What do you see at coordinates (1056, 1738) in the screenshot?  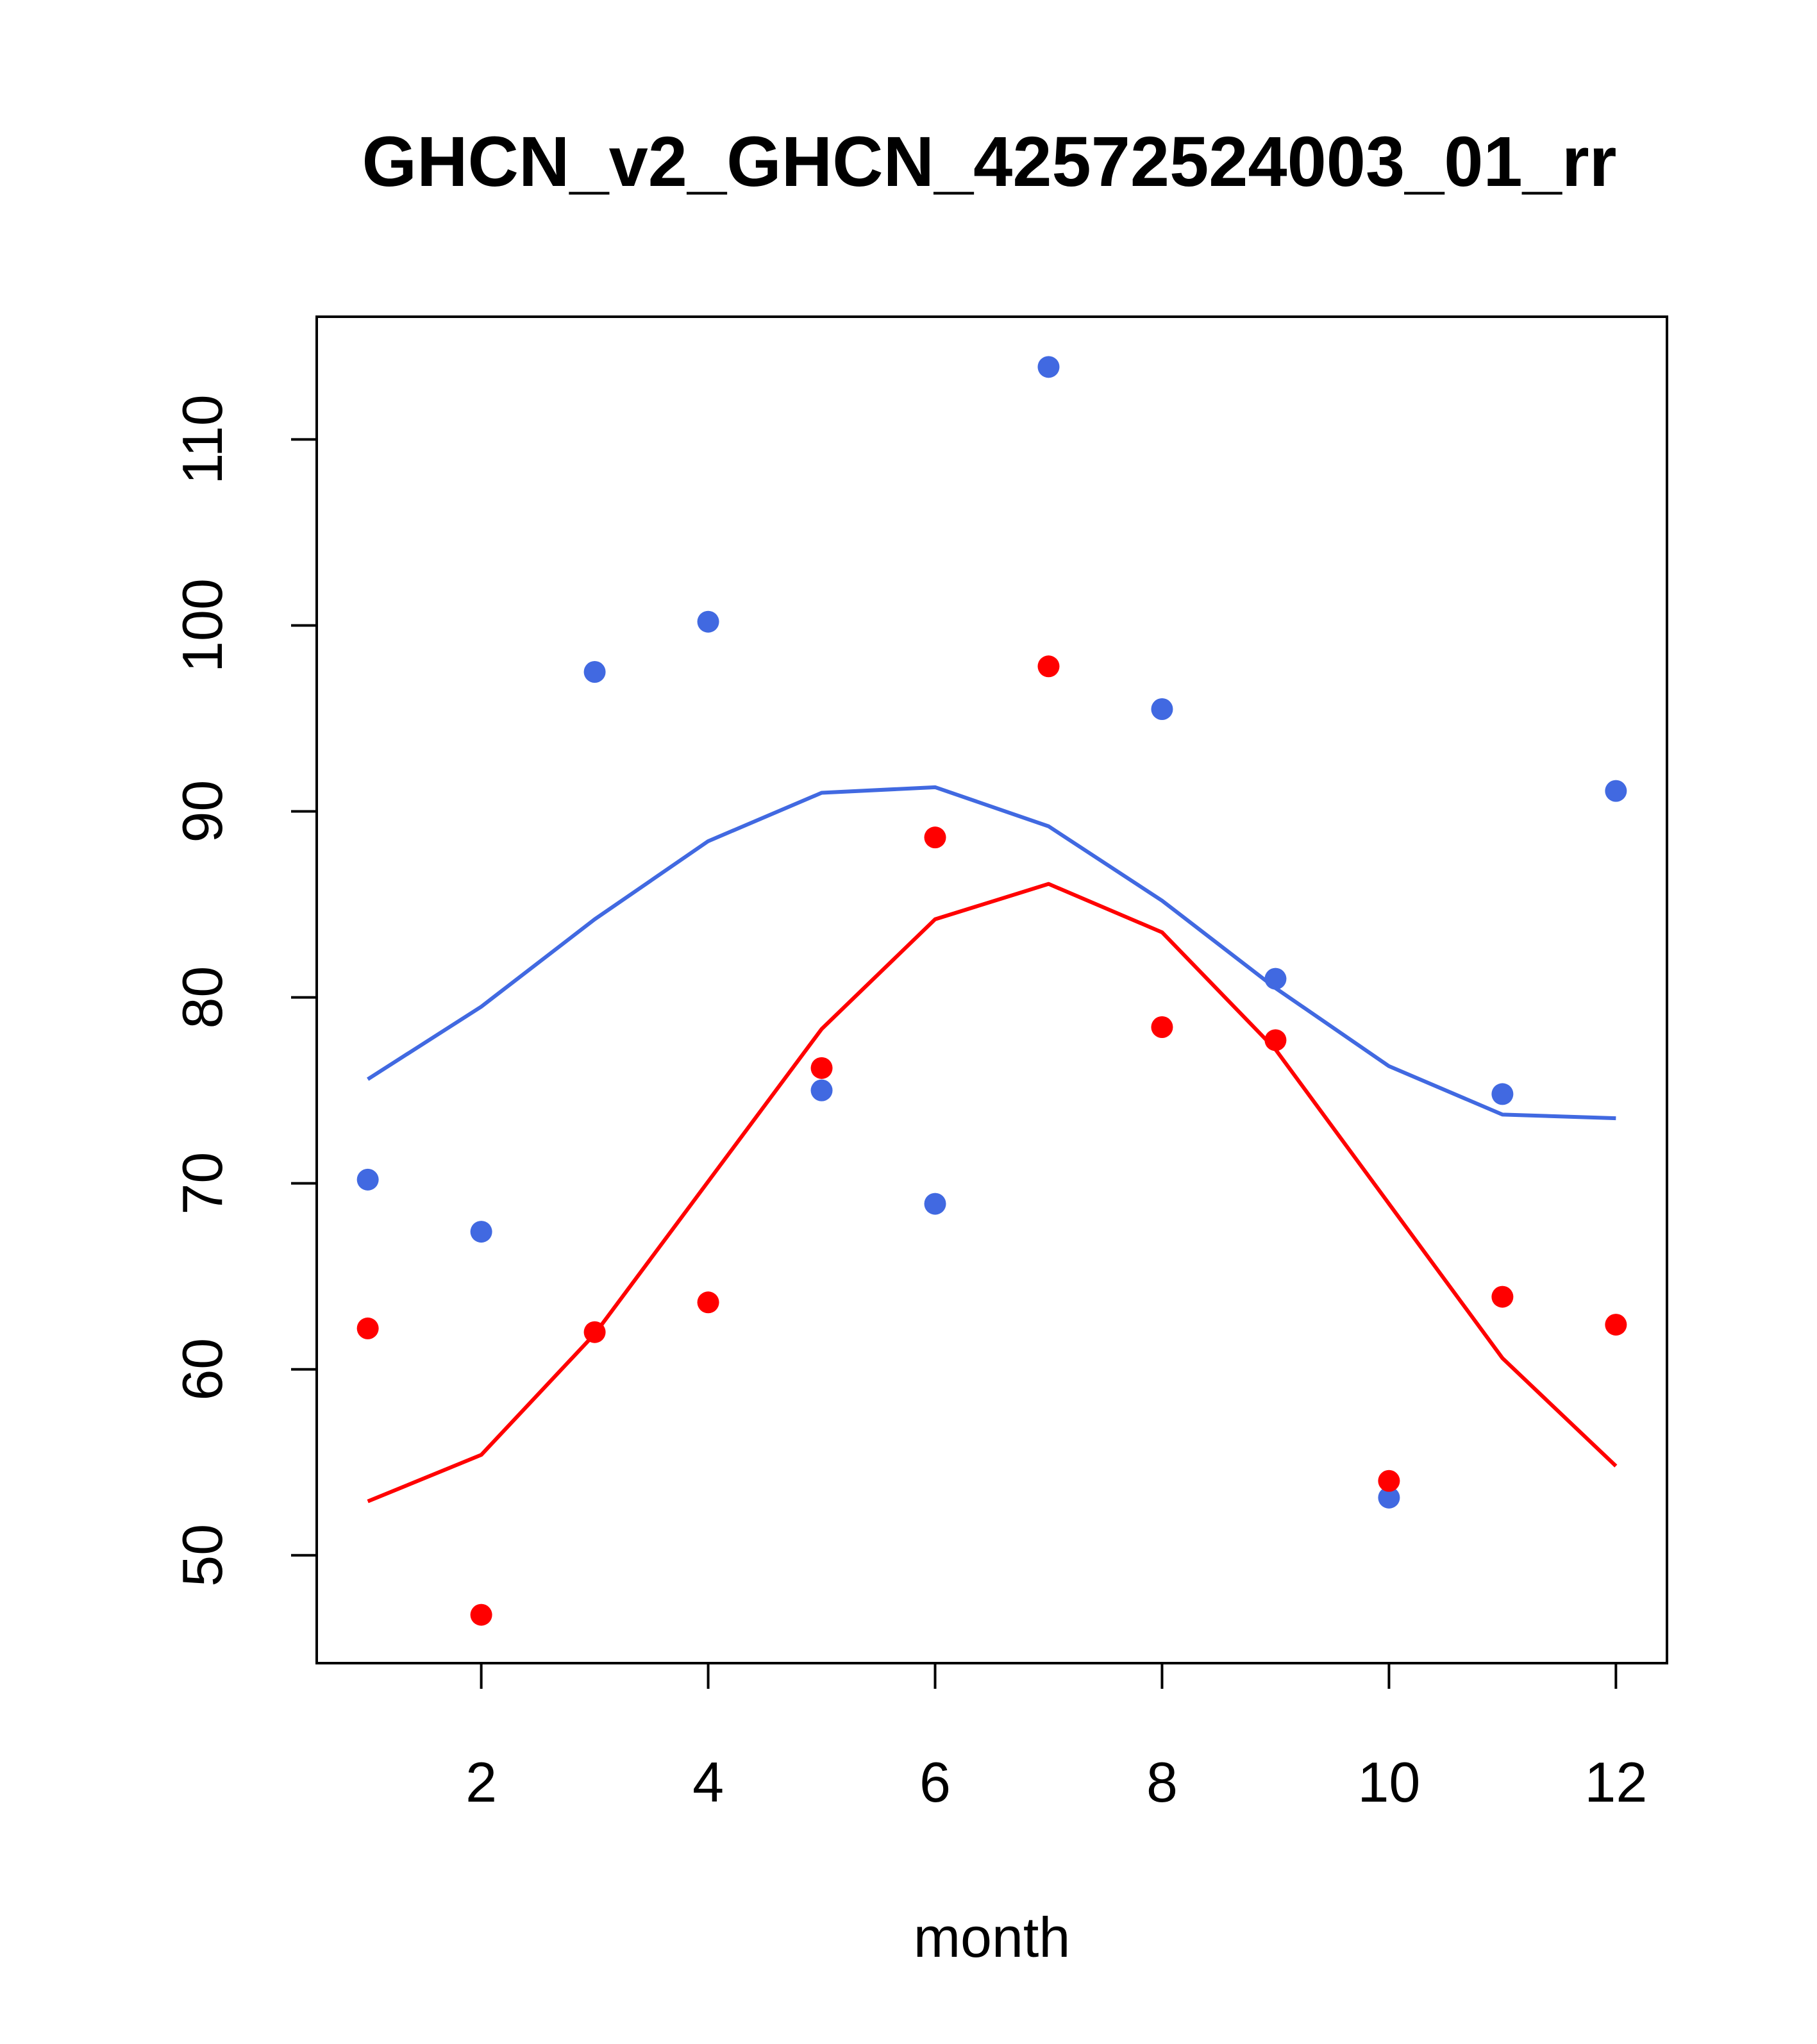 I see `x-axis: 2 4 6 8 10 12` at bounding box center [1056, 1738].